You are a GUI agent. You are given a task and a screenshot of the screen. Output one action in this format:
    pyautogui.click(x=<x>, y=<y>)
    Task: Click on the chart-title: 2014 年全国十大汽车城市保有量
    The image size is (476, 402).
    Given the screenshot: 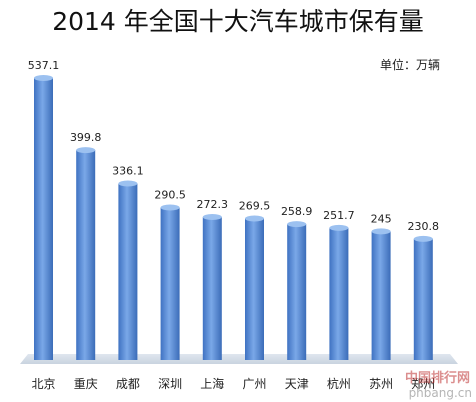 What is the action you would take?
    pyautogui.click(x=238, y=21)
    